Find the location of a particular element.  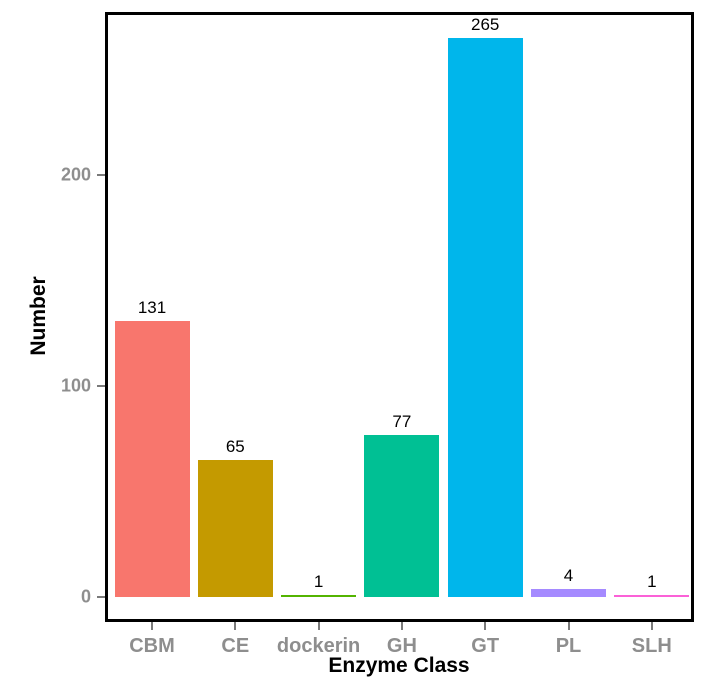

bar-value-label-dockerin: 1 is located at coordinates (318, 581).